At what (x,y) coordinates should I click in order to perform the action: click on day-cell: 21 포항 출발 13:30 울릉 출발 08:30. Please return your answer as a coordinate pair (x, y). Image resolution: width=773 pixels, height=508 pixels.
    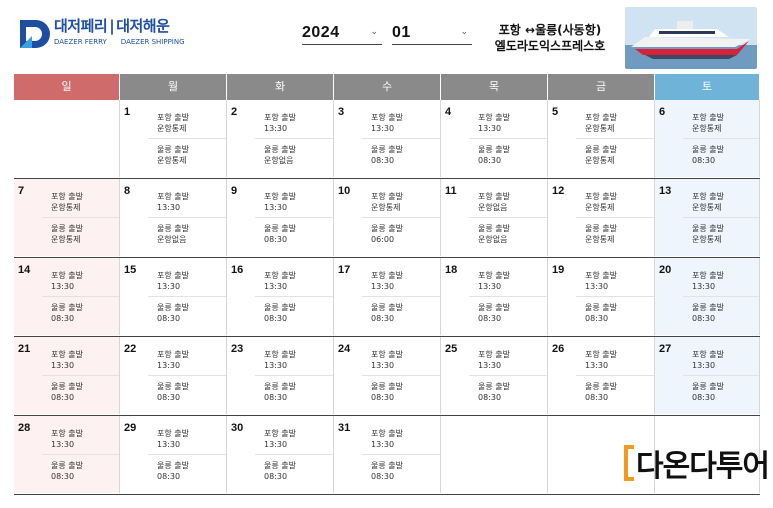
    Looking at the image, I should click on (67, 375).